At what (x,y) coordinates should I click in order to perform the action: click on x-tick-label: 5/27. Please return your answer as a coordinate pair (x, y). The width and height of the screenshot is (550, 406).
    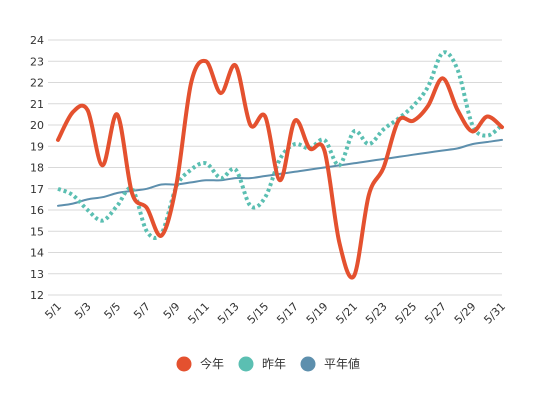
    Looking at the image, I should click on (435, 313).